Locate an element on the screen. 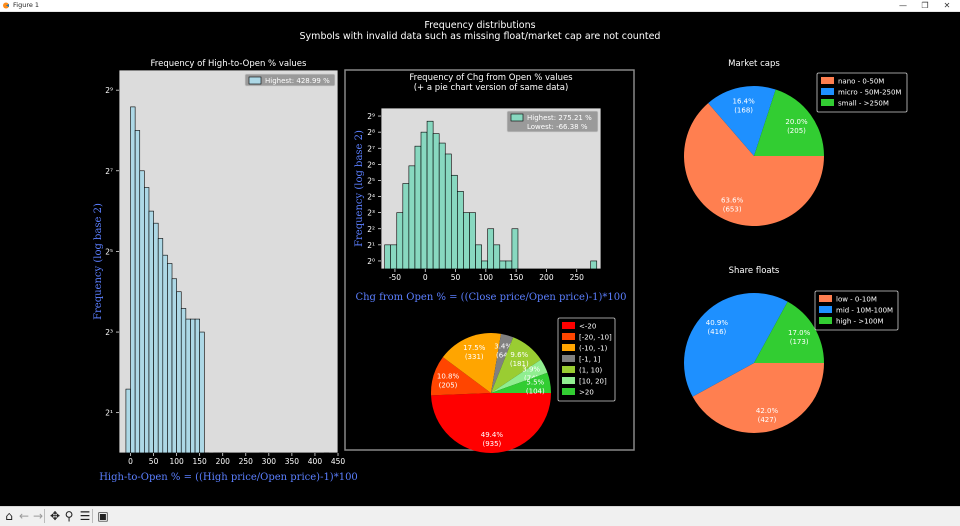  x-tick-label: 400 is located at coordinates (315, 461).